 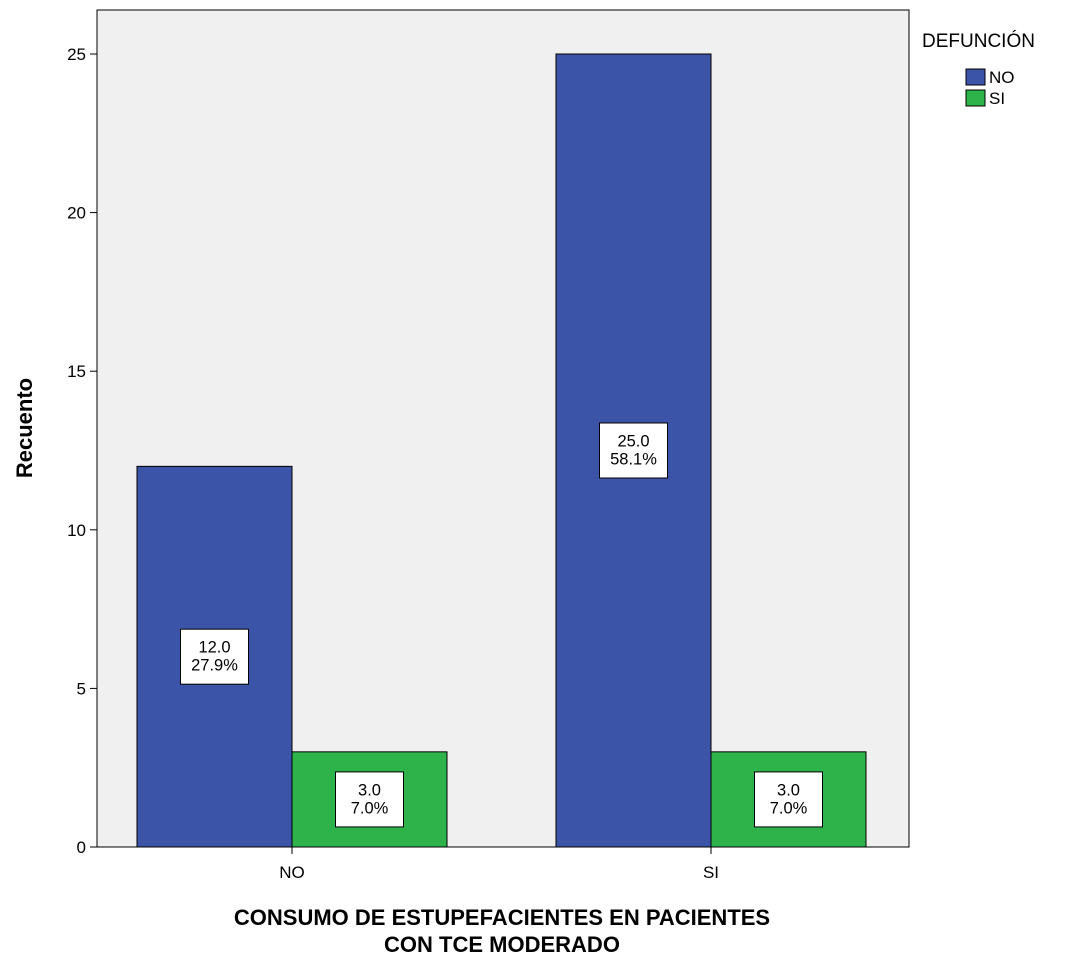 What do you see at coordinates (76, 530) in the screenshot?
I see `y-tick-label: 10` at bounding box center [76, 530].